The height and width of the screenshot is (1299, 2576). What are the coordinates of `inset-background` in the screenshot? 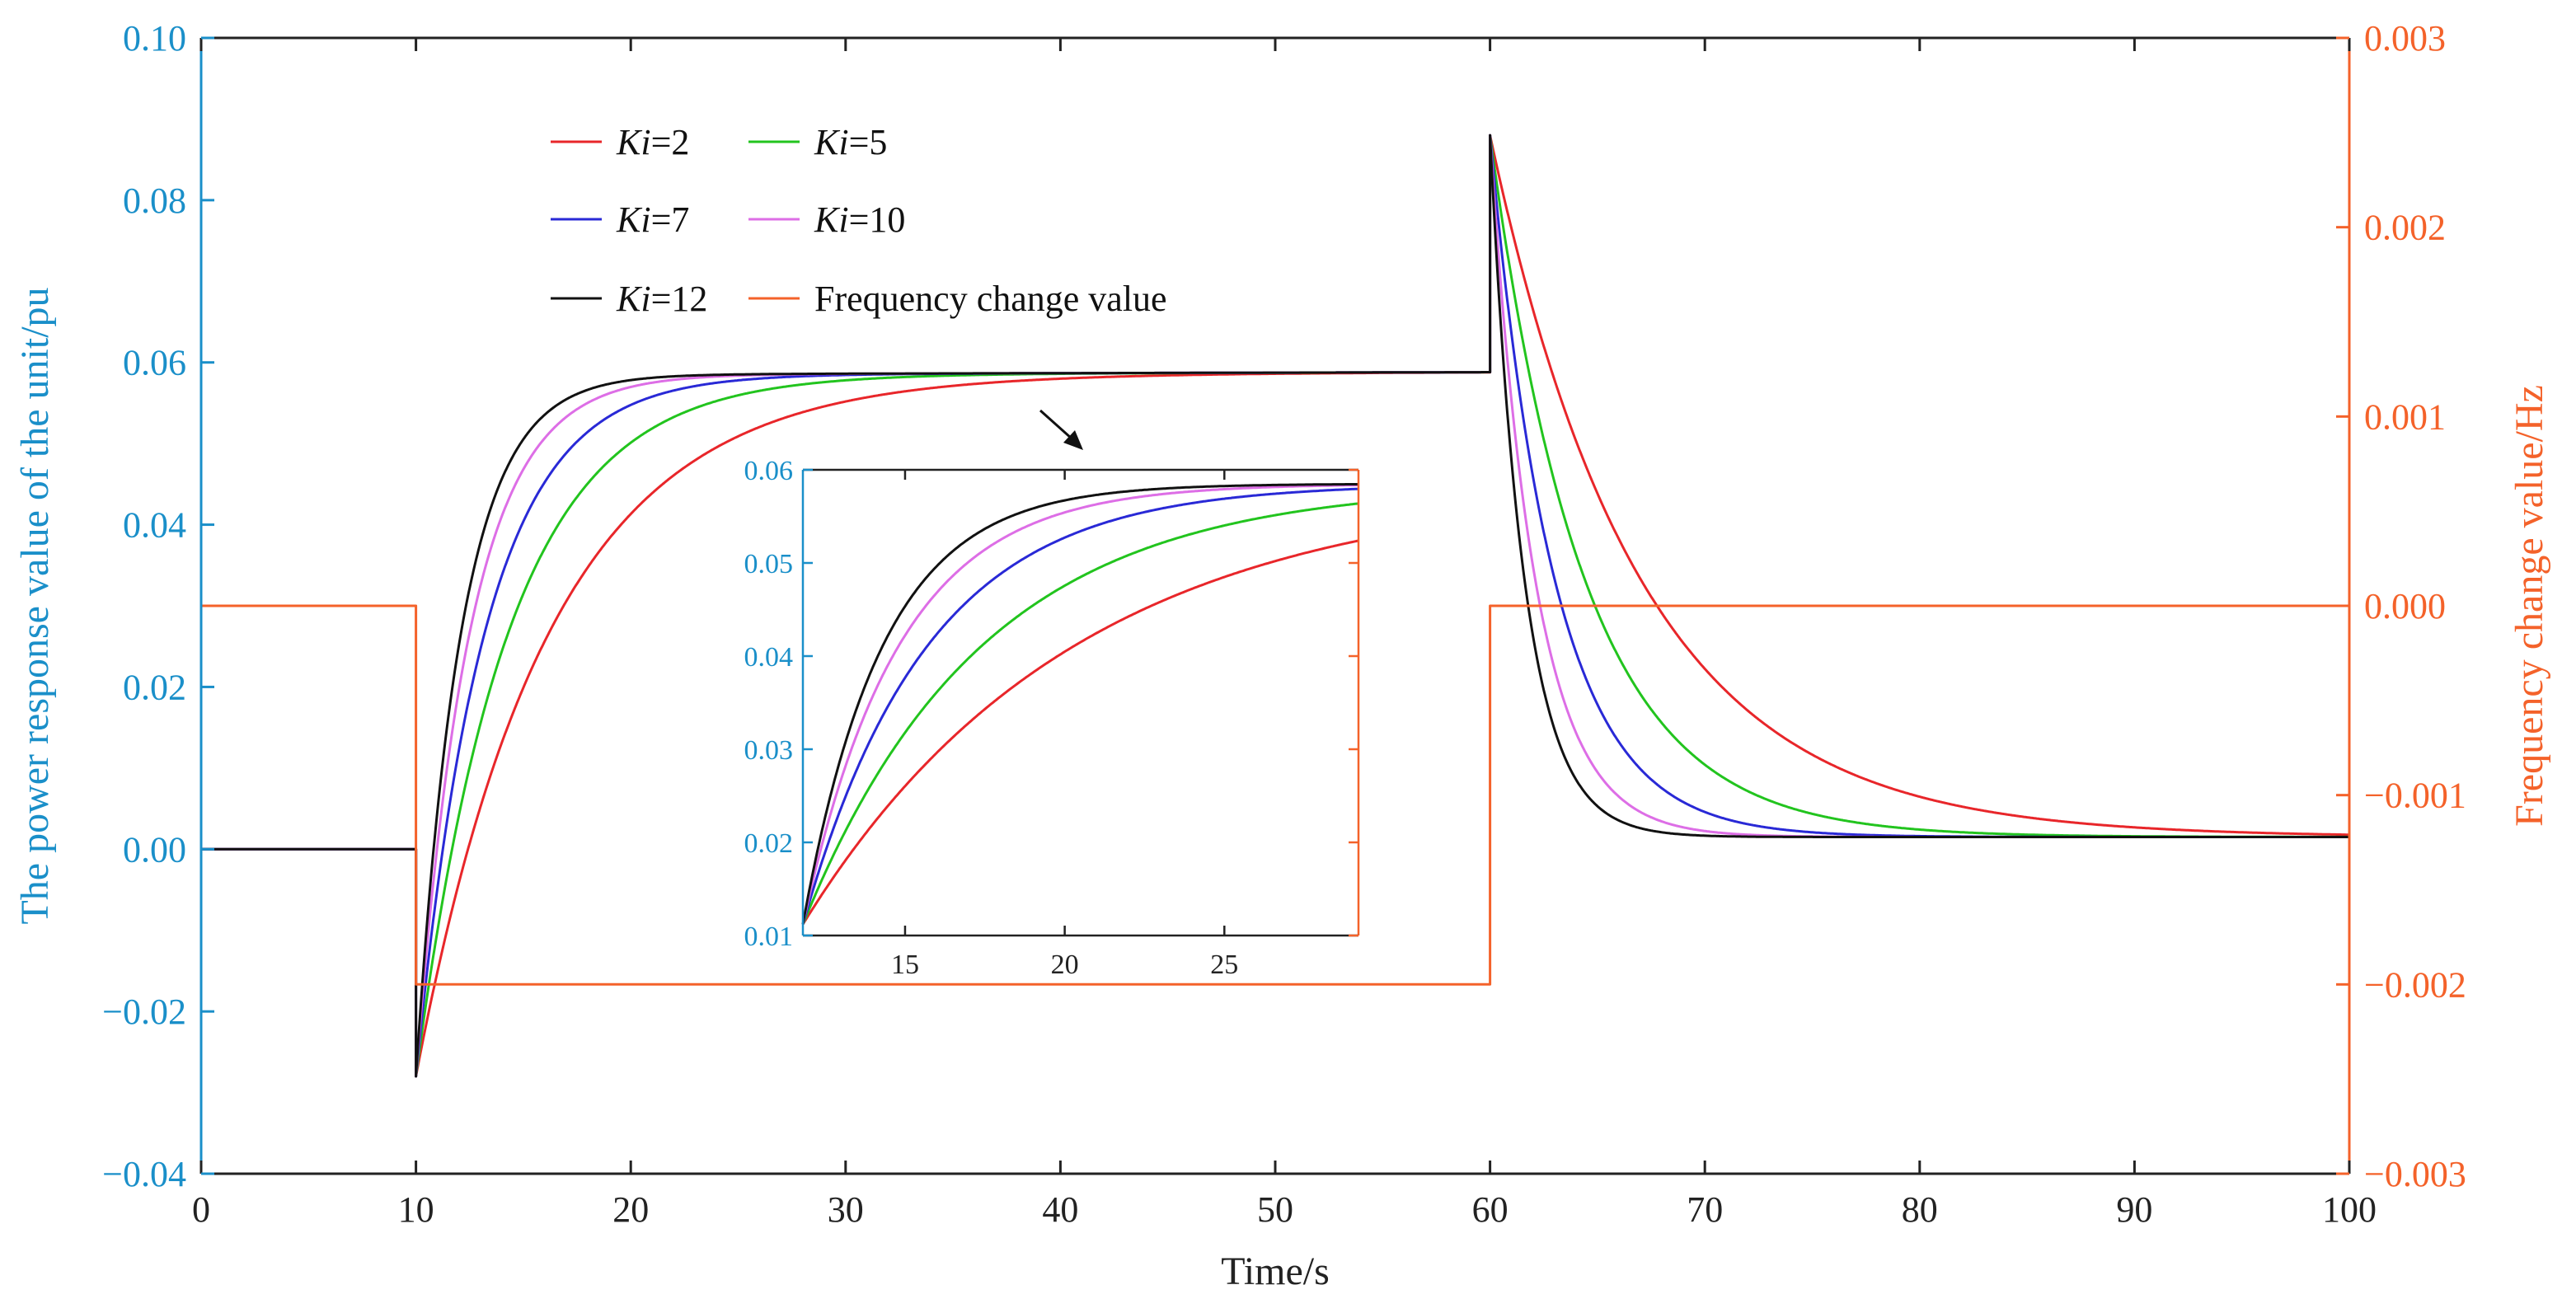 It's located at (1080, 703).